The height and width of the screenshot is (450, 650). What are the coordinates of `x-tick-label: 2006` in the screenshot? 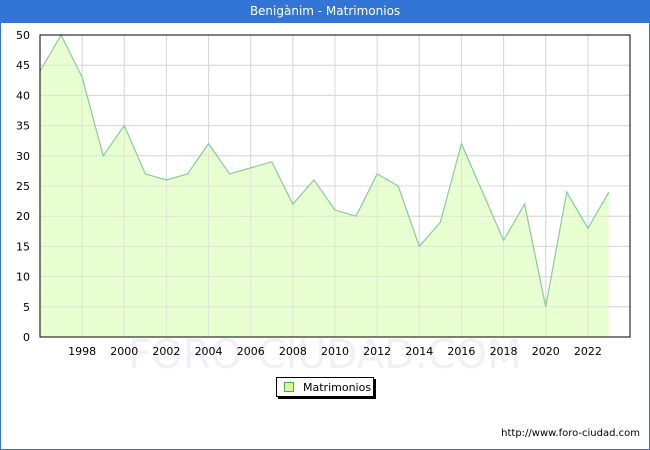 It's located at (251, 351).